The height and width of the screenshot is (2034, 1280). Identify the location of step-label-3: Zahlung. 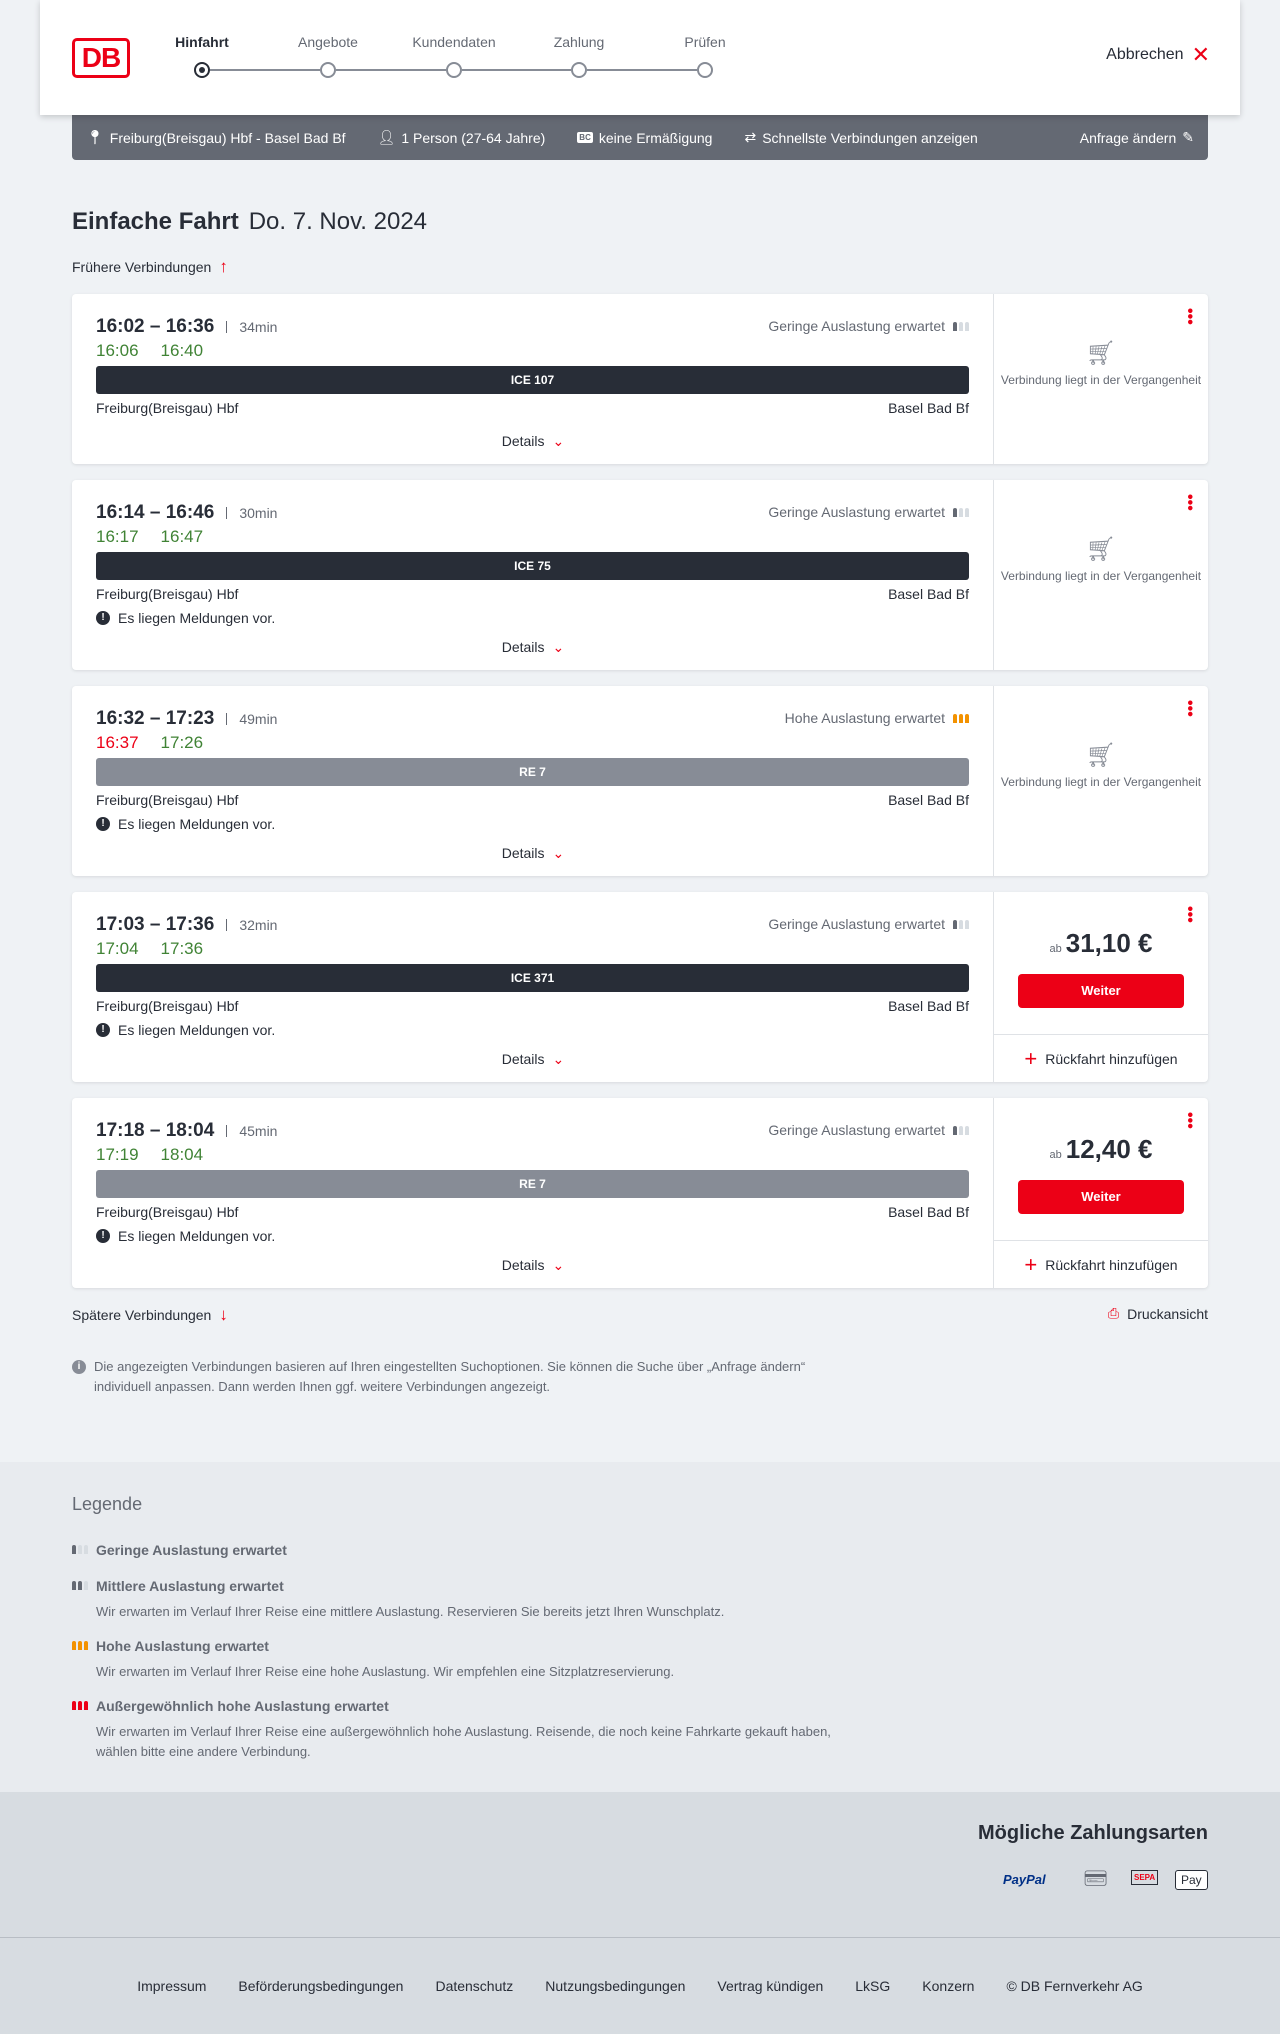
(579, 42).